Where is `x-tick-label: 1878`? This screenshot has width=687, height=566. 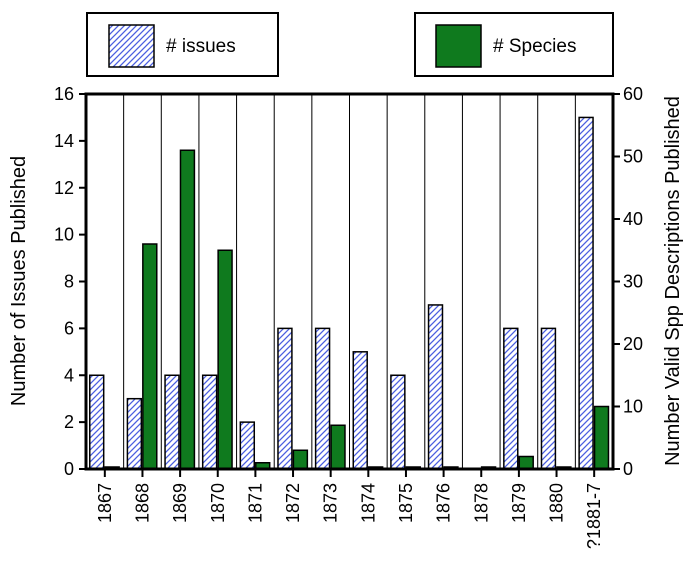 x-tick-label: 1878 is located at coordinates (481, 503).